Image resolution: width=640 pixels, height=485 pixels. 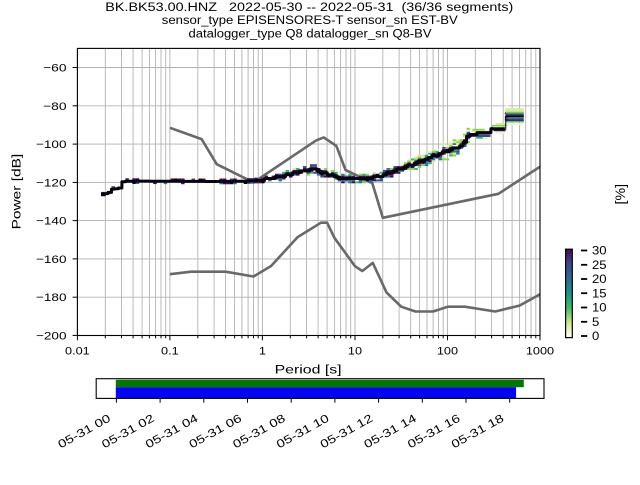 What do you see at coordinates (595, 337) in the screenshot?
I see `svg-text: 0` at bounding box center [595, 337].